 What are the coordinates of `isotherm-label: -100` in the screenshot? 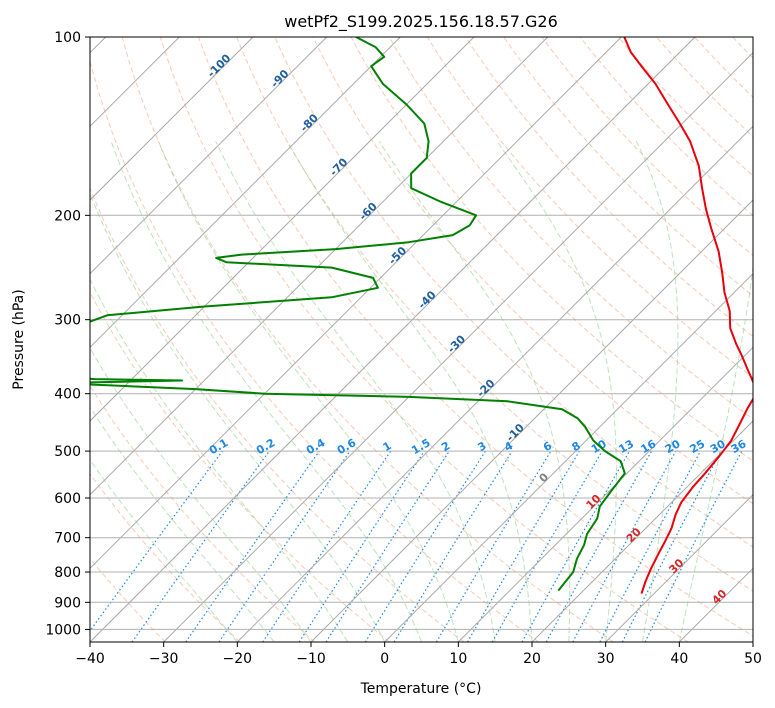 It's located at (219, 65).